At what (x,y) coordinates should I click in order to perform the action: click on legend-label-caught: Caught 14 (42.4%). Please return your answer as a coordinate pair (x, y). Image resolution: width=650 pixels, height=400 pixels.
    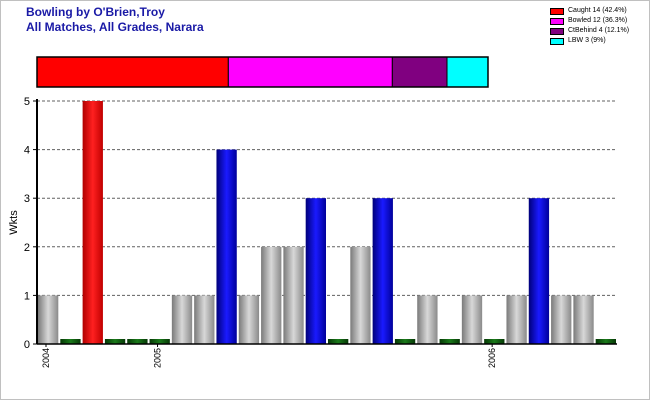
    Looking at the image, I should click on (597, 10).